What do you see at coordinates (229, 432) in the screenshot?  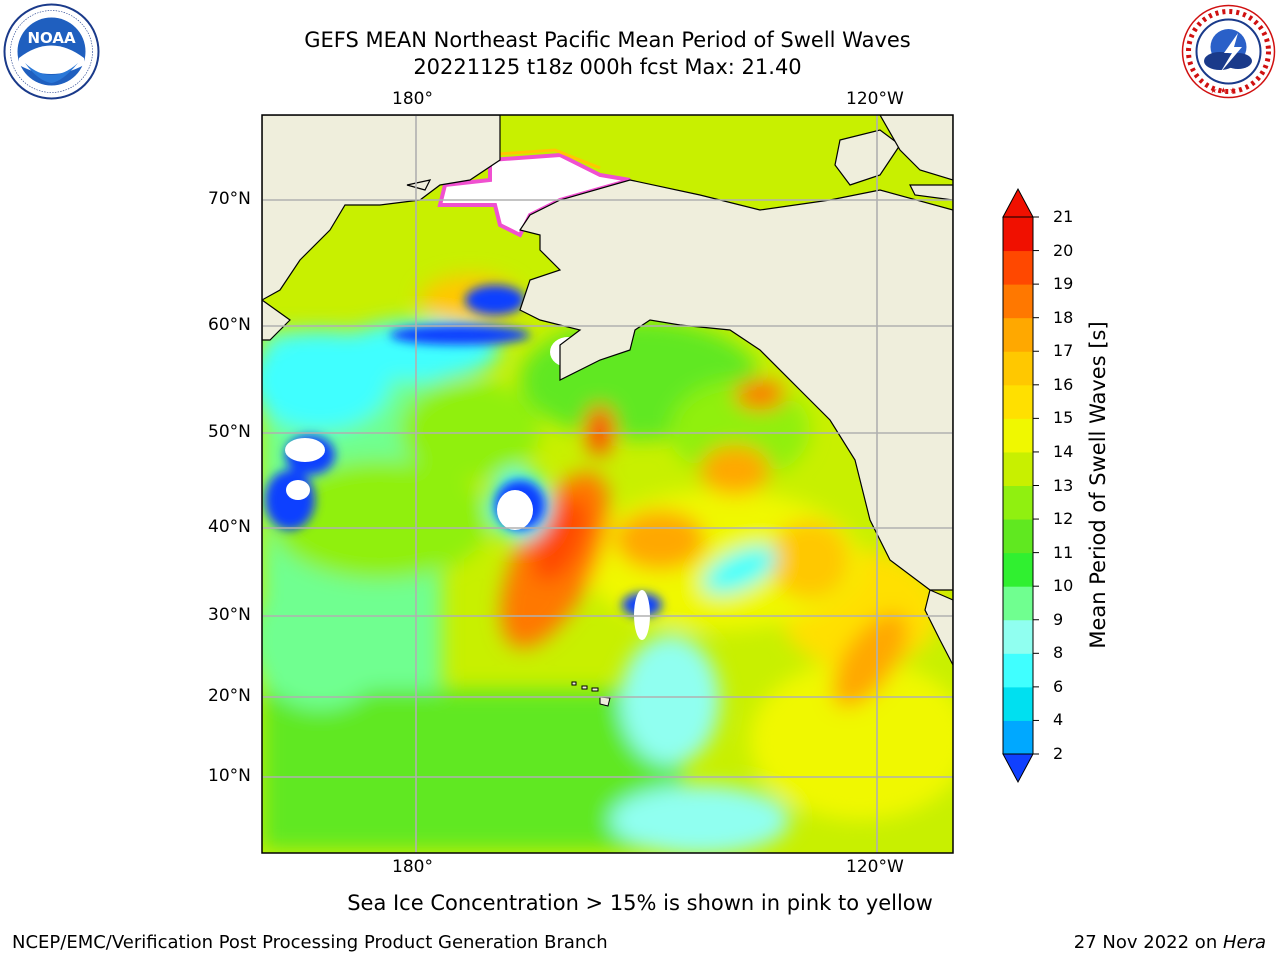 I see `lat-label-50n: 50°N` at bounding box center [229, 432].